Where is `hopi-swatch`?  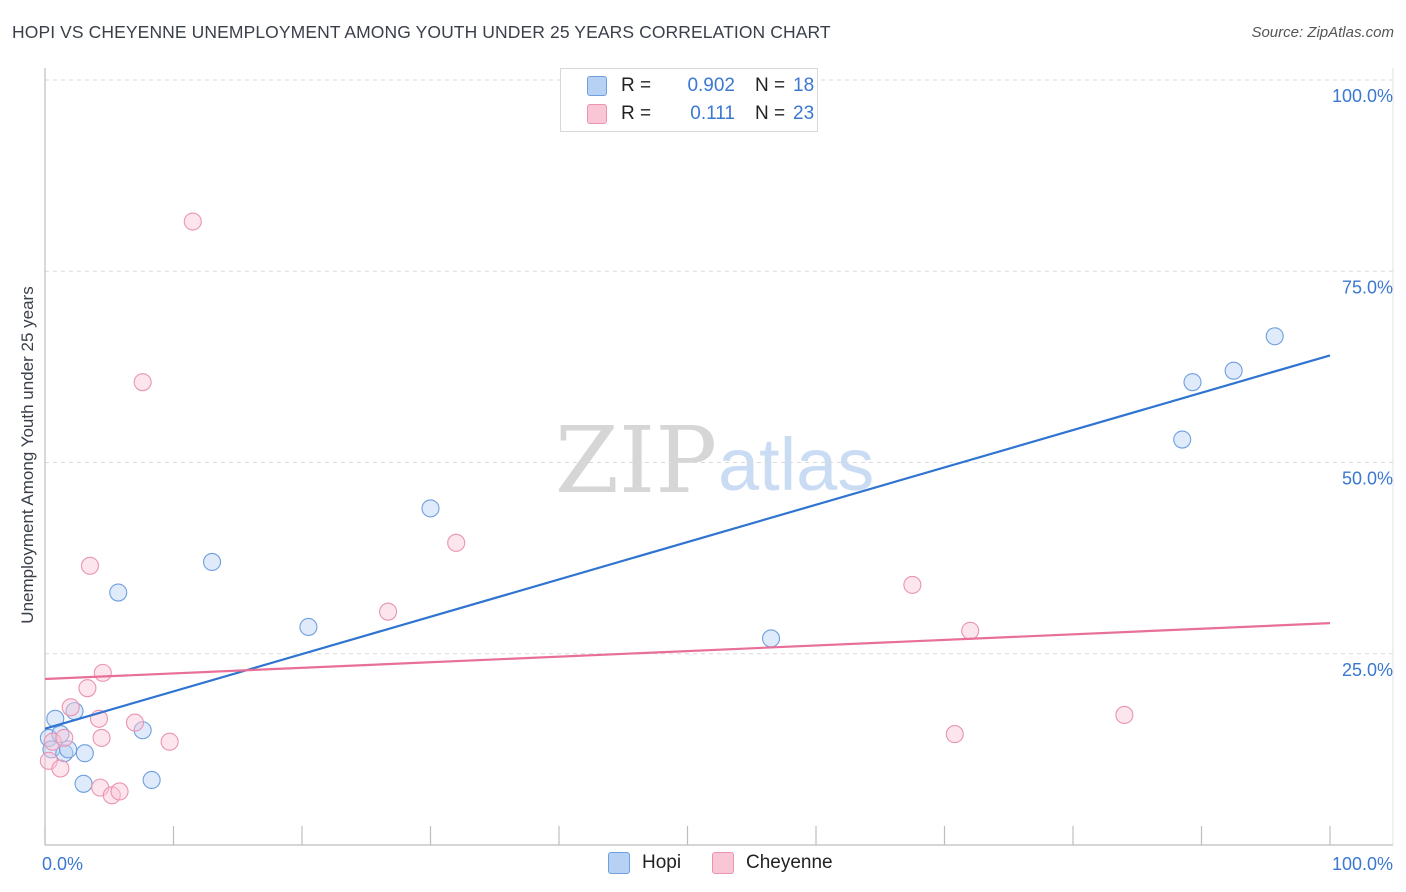 hopi-swatch is located at coordinates (597, 86).